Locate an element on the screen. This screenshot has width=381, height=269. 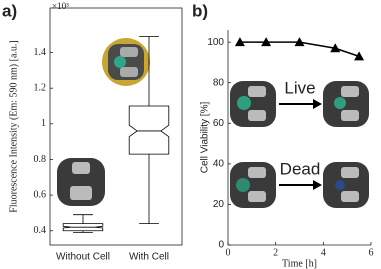
inset-without-cell is located at coordinates (81, 182).